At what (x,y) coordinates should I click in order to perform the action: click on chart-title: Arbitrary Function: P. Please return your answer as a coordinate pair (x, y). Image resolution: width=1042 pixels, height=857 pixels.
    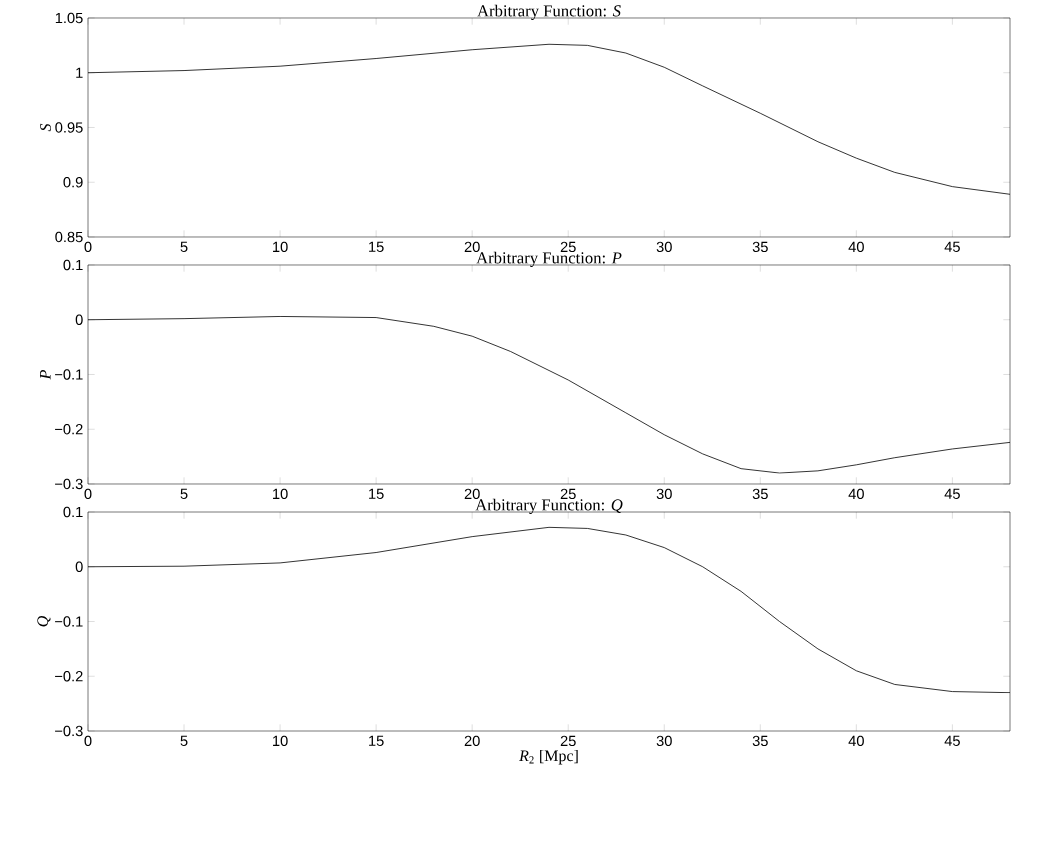
    Looking at the image, I should click on (549, 259).